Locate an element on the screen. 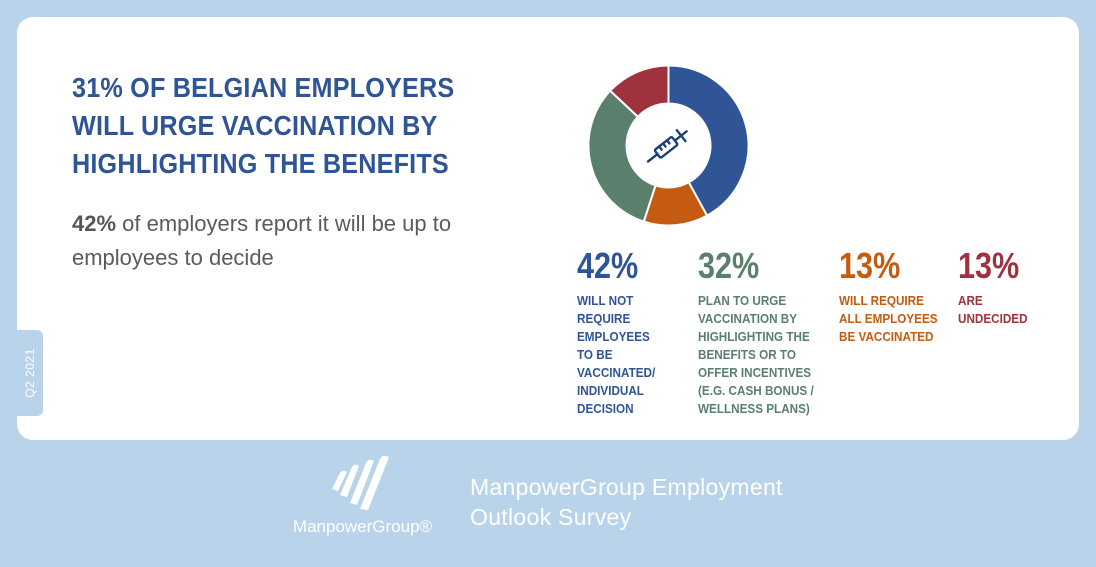  stat-value: 32% is located at coordinates (729, 265).